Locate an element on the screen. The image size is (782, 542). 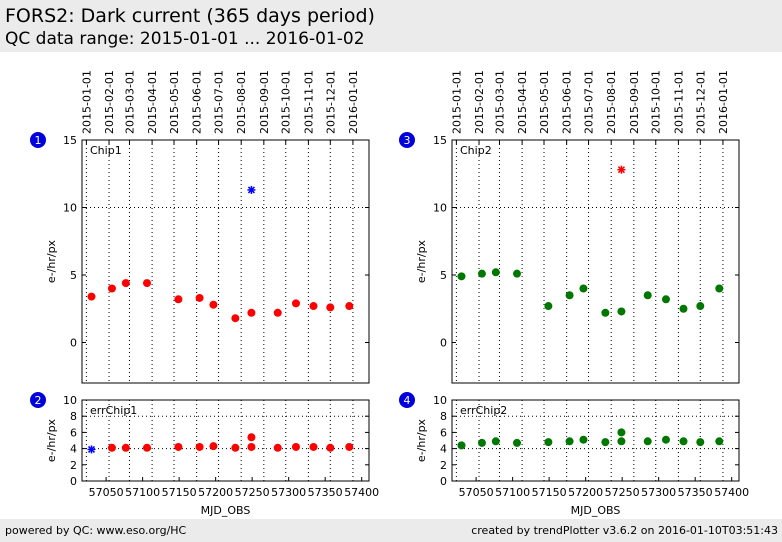
plot-frame is located at coordinates (225, 440).